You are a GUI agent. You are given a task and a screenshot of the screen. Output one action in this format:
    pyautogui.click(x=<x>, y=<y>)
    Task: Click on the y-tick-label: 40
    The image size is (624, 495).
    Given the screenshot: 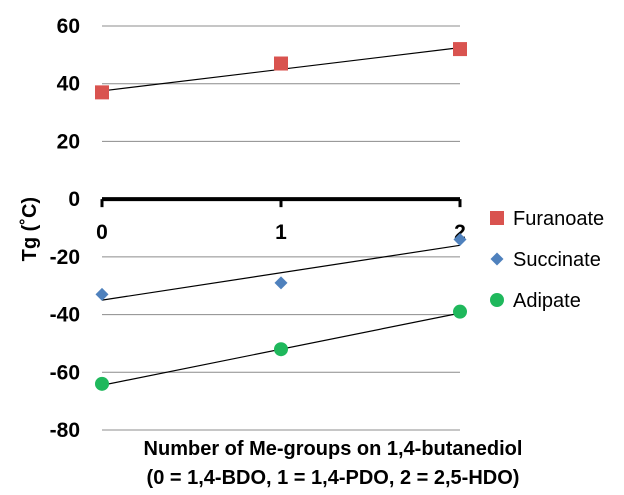 What is the action you would take?
    pyautogui.click(x=68, y=84)
    